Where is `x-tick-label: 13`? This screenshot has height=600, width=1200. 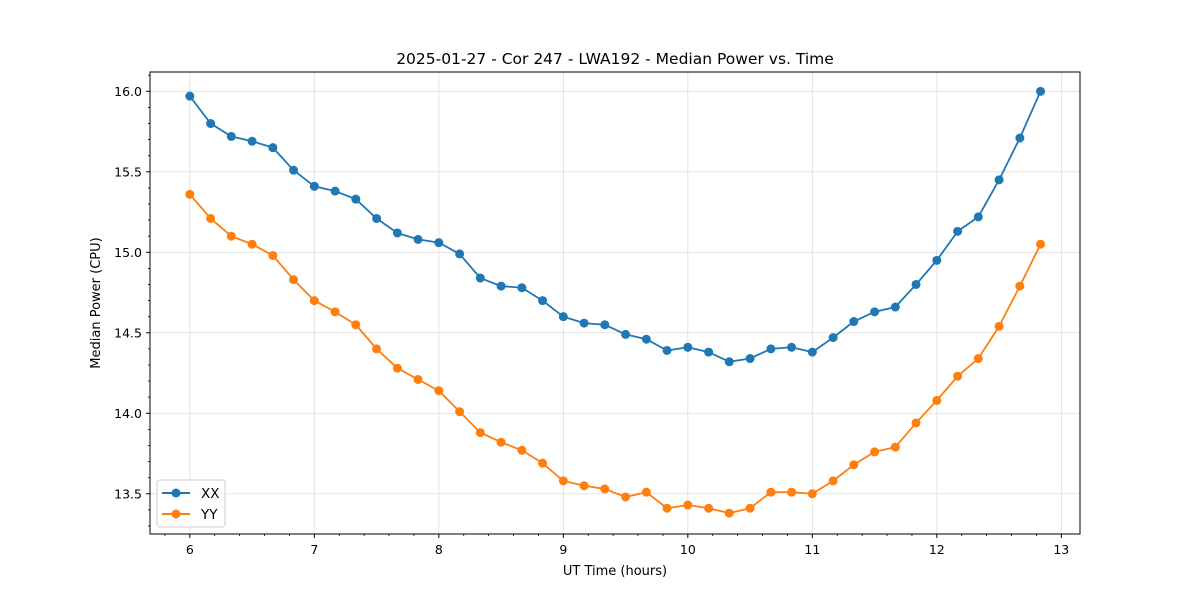 x-tick-label: 13 is located at coordinates (1061, 549).